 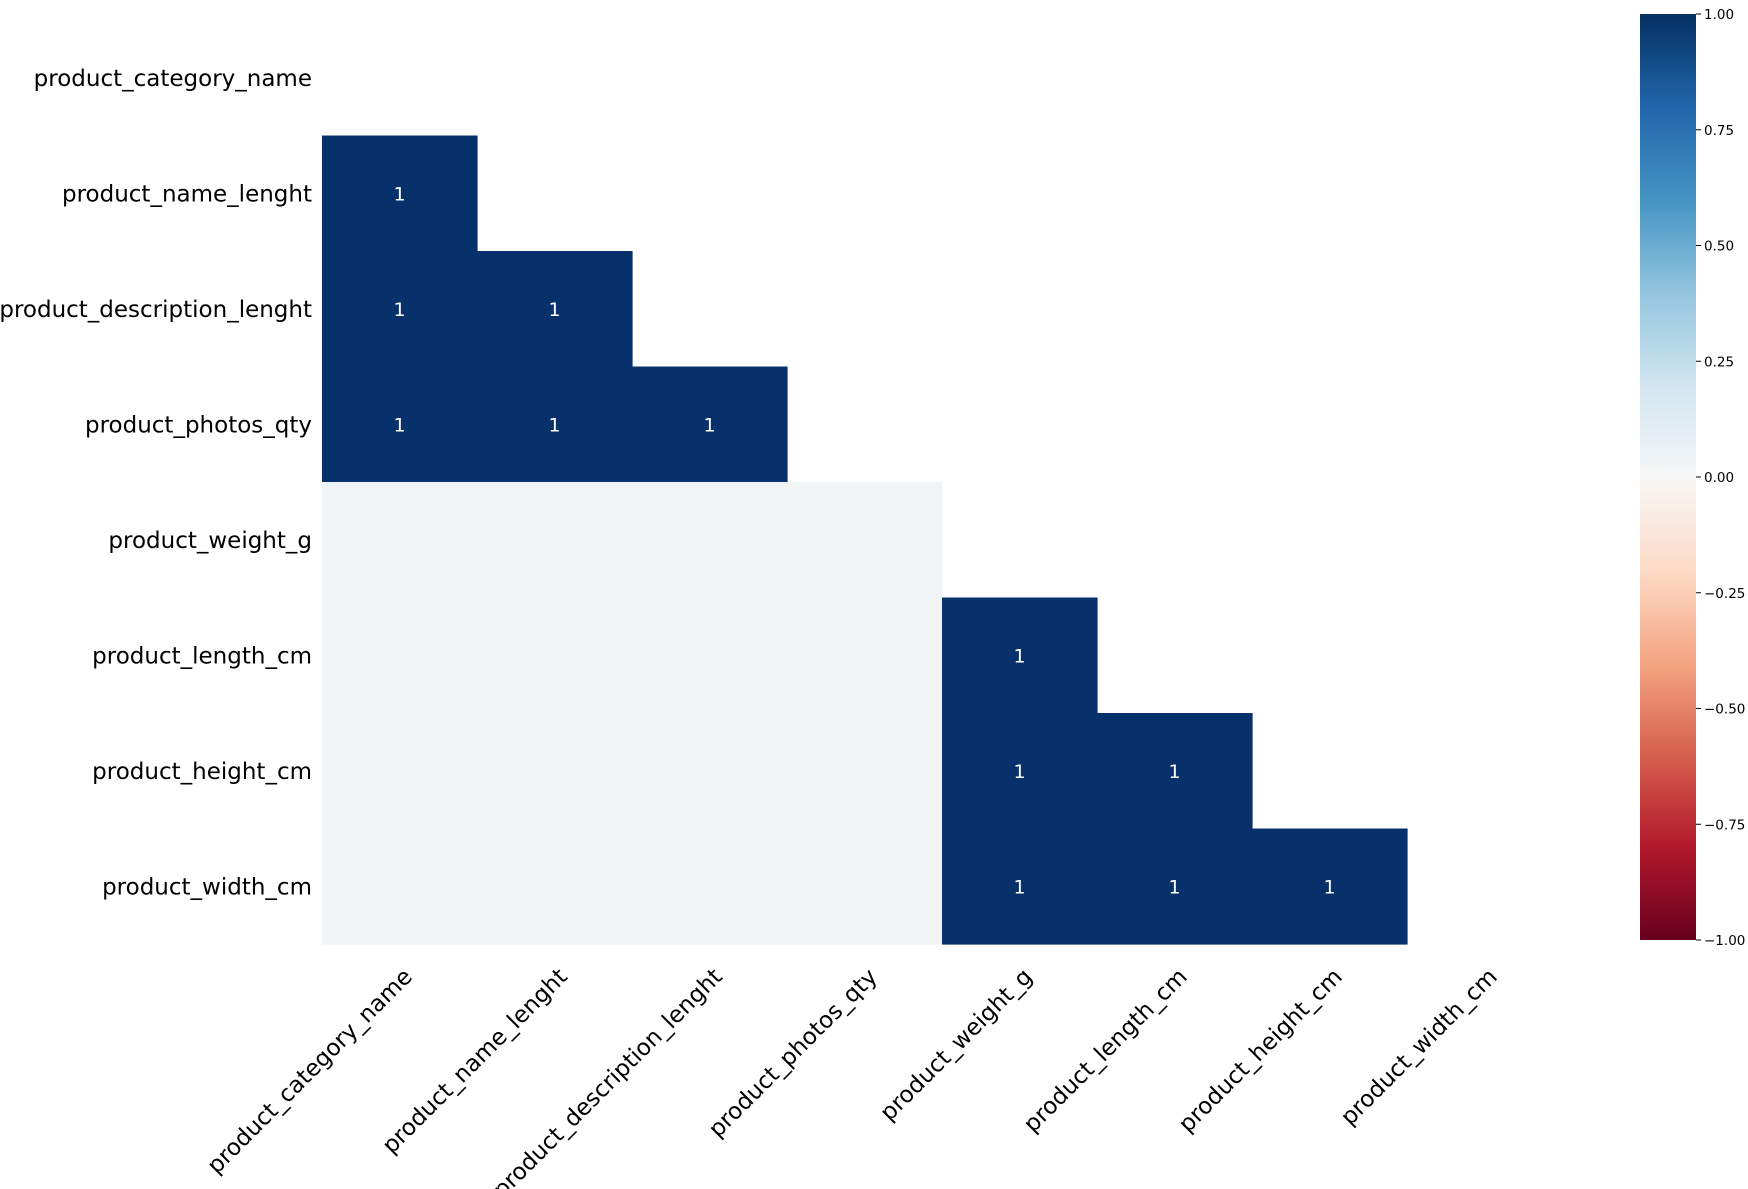 I want to click on heatmap-cell-product-weight-g-product-photos-qty, so click(x=865, y=540).